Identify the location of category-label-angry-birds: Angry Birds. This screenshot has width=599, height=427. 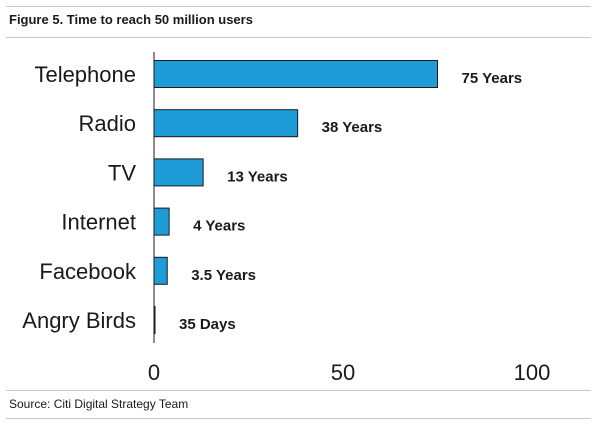
(79, 320).